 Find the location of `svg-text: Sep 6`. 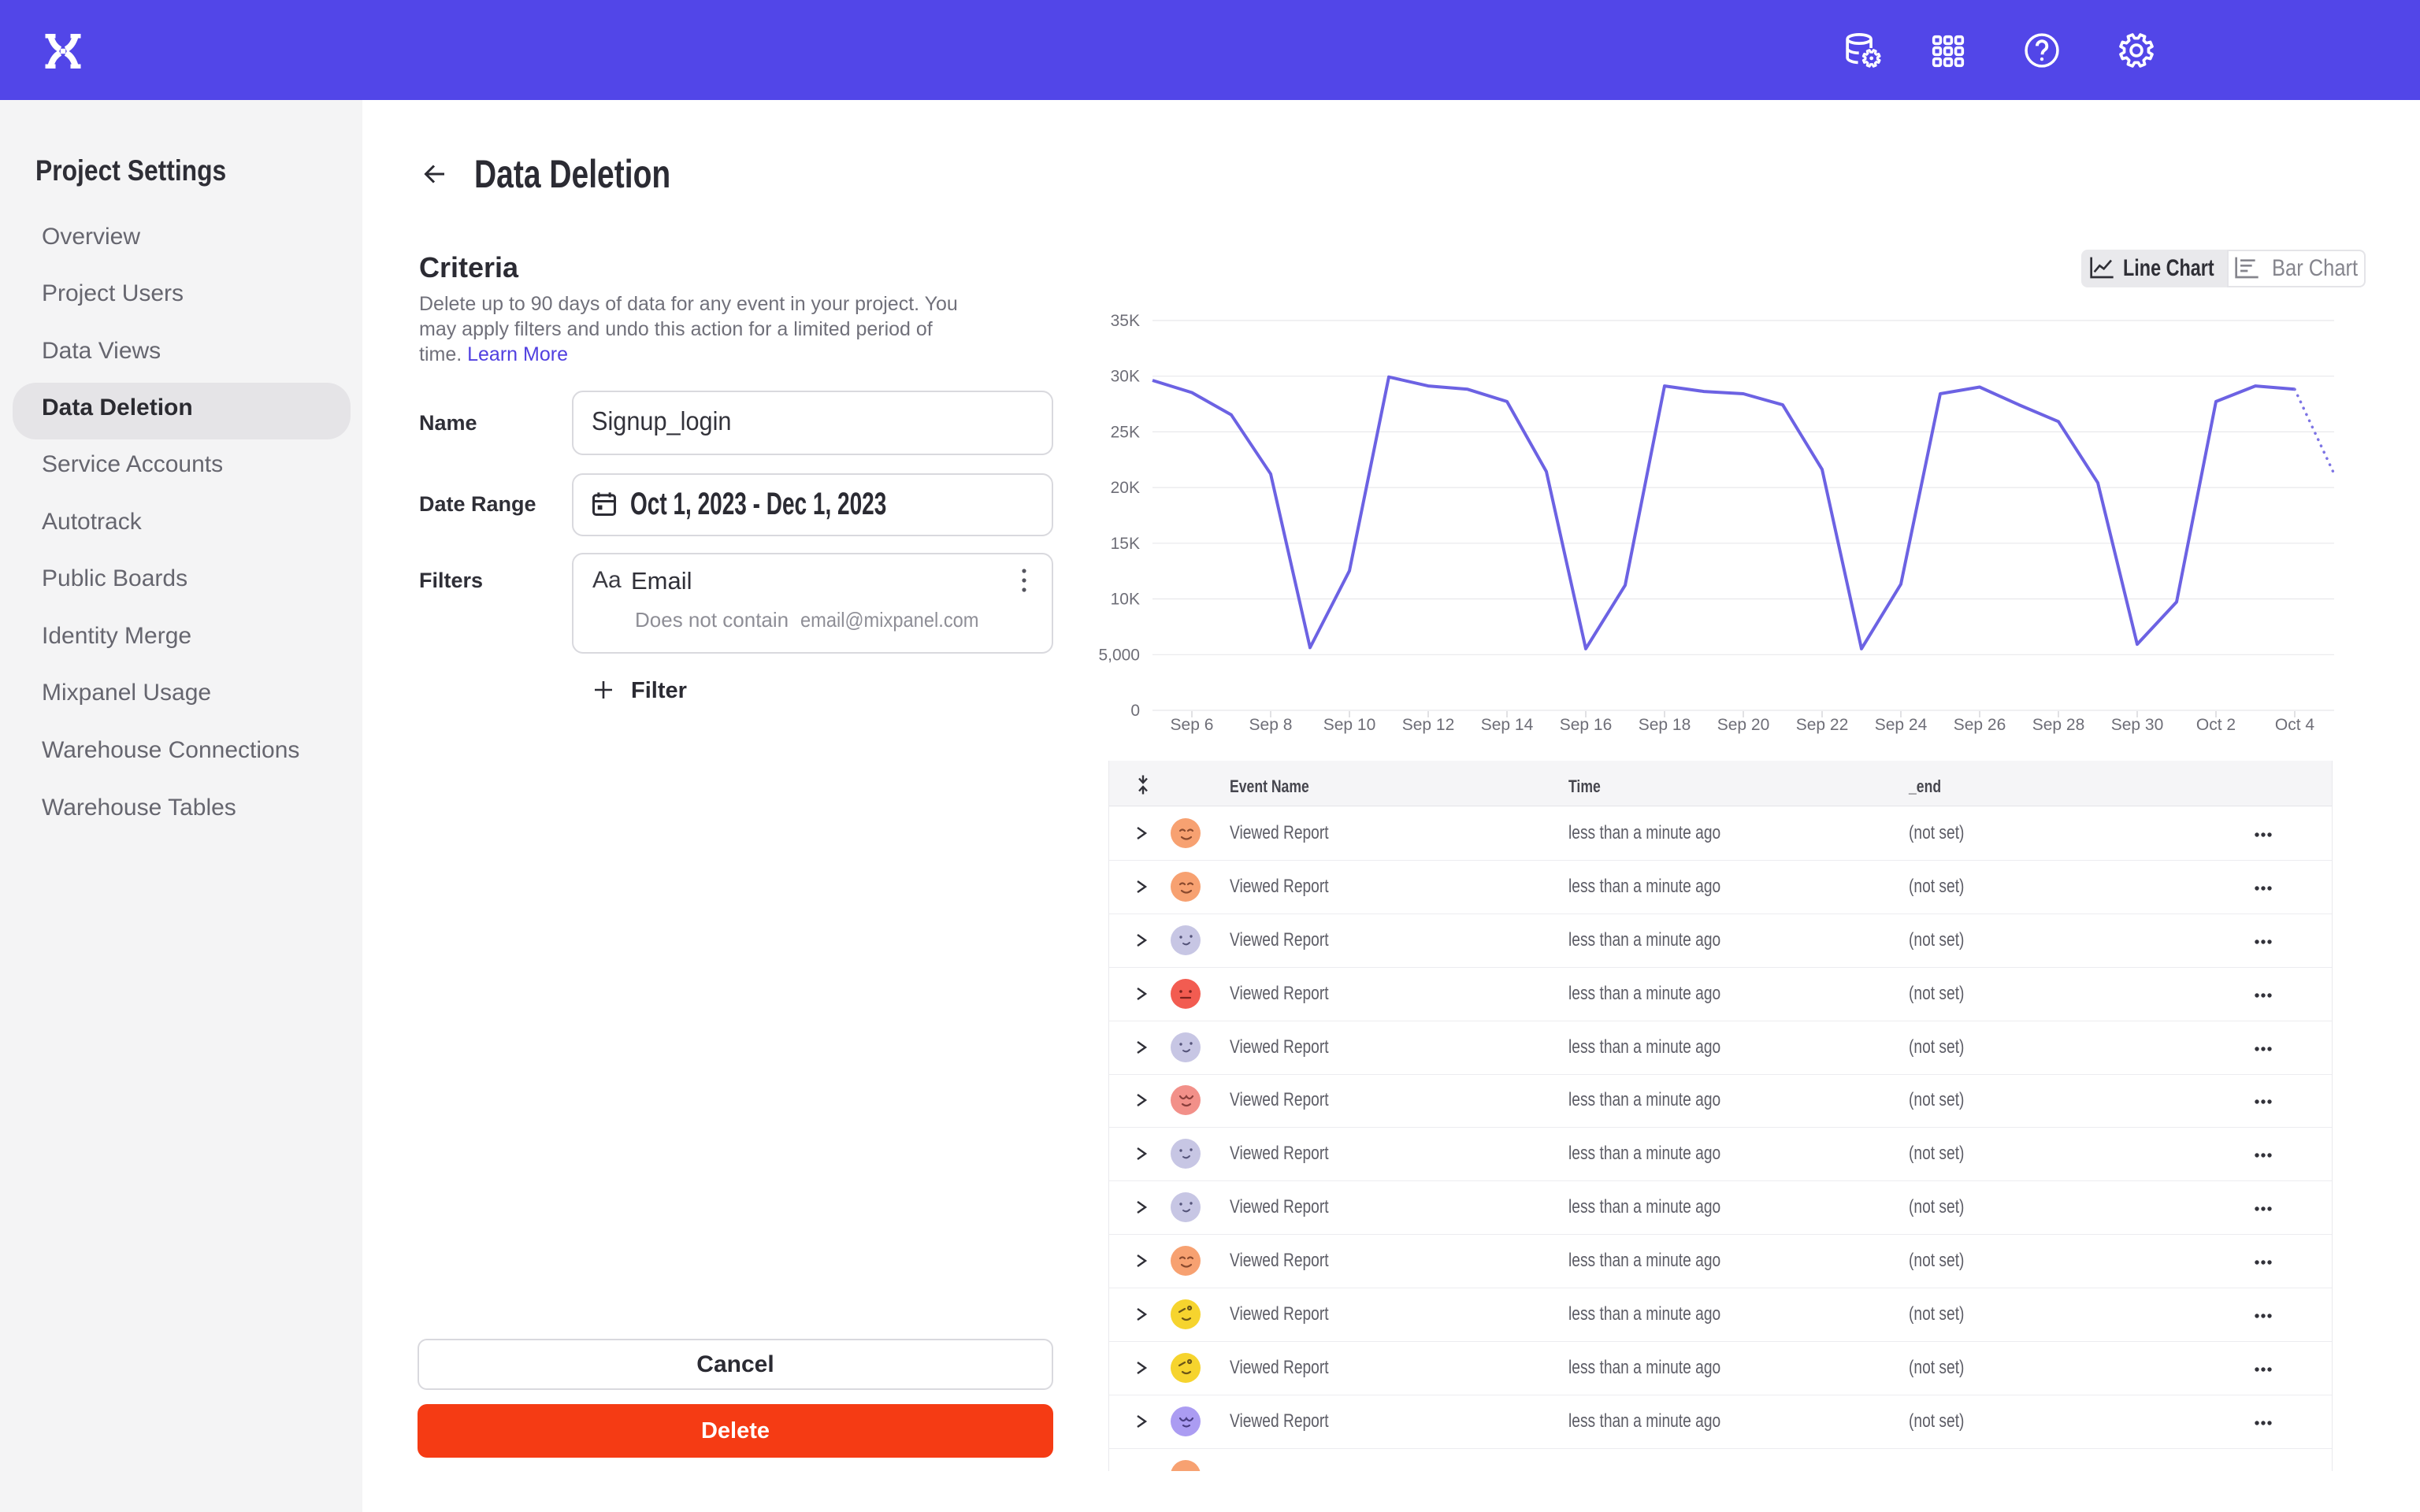

svg-text: Sep 6 is located at coordinates (1192, 725).